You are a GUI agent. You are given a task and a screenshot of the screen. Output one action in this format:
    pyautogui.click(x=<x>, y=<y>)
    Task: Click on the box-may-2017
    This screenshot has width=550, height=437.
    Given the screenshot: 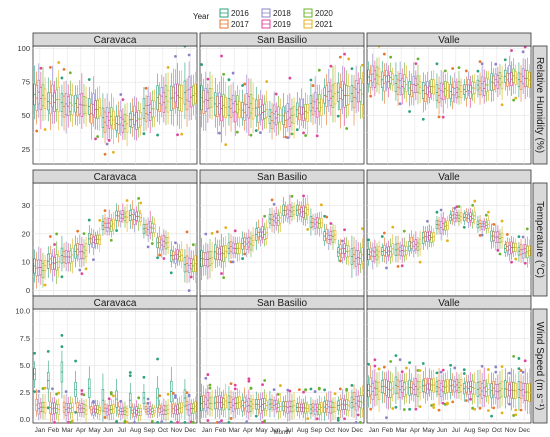 What is the action you would take?
    pyautogui.click(x=91, y=409)
    